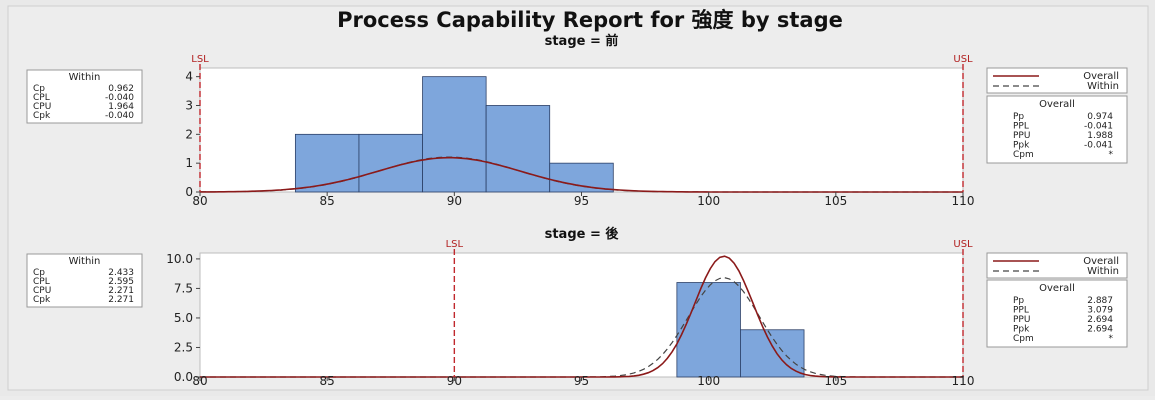 The image size is (1155, 400). Describe the element at coordinates (121, 107) in the screenshot. I see `within-stat-value: 1.964` at that location.